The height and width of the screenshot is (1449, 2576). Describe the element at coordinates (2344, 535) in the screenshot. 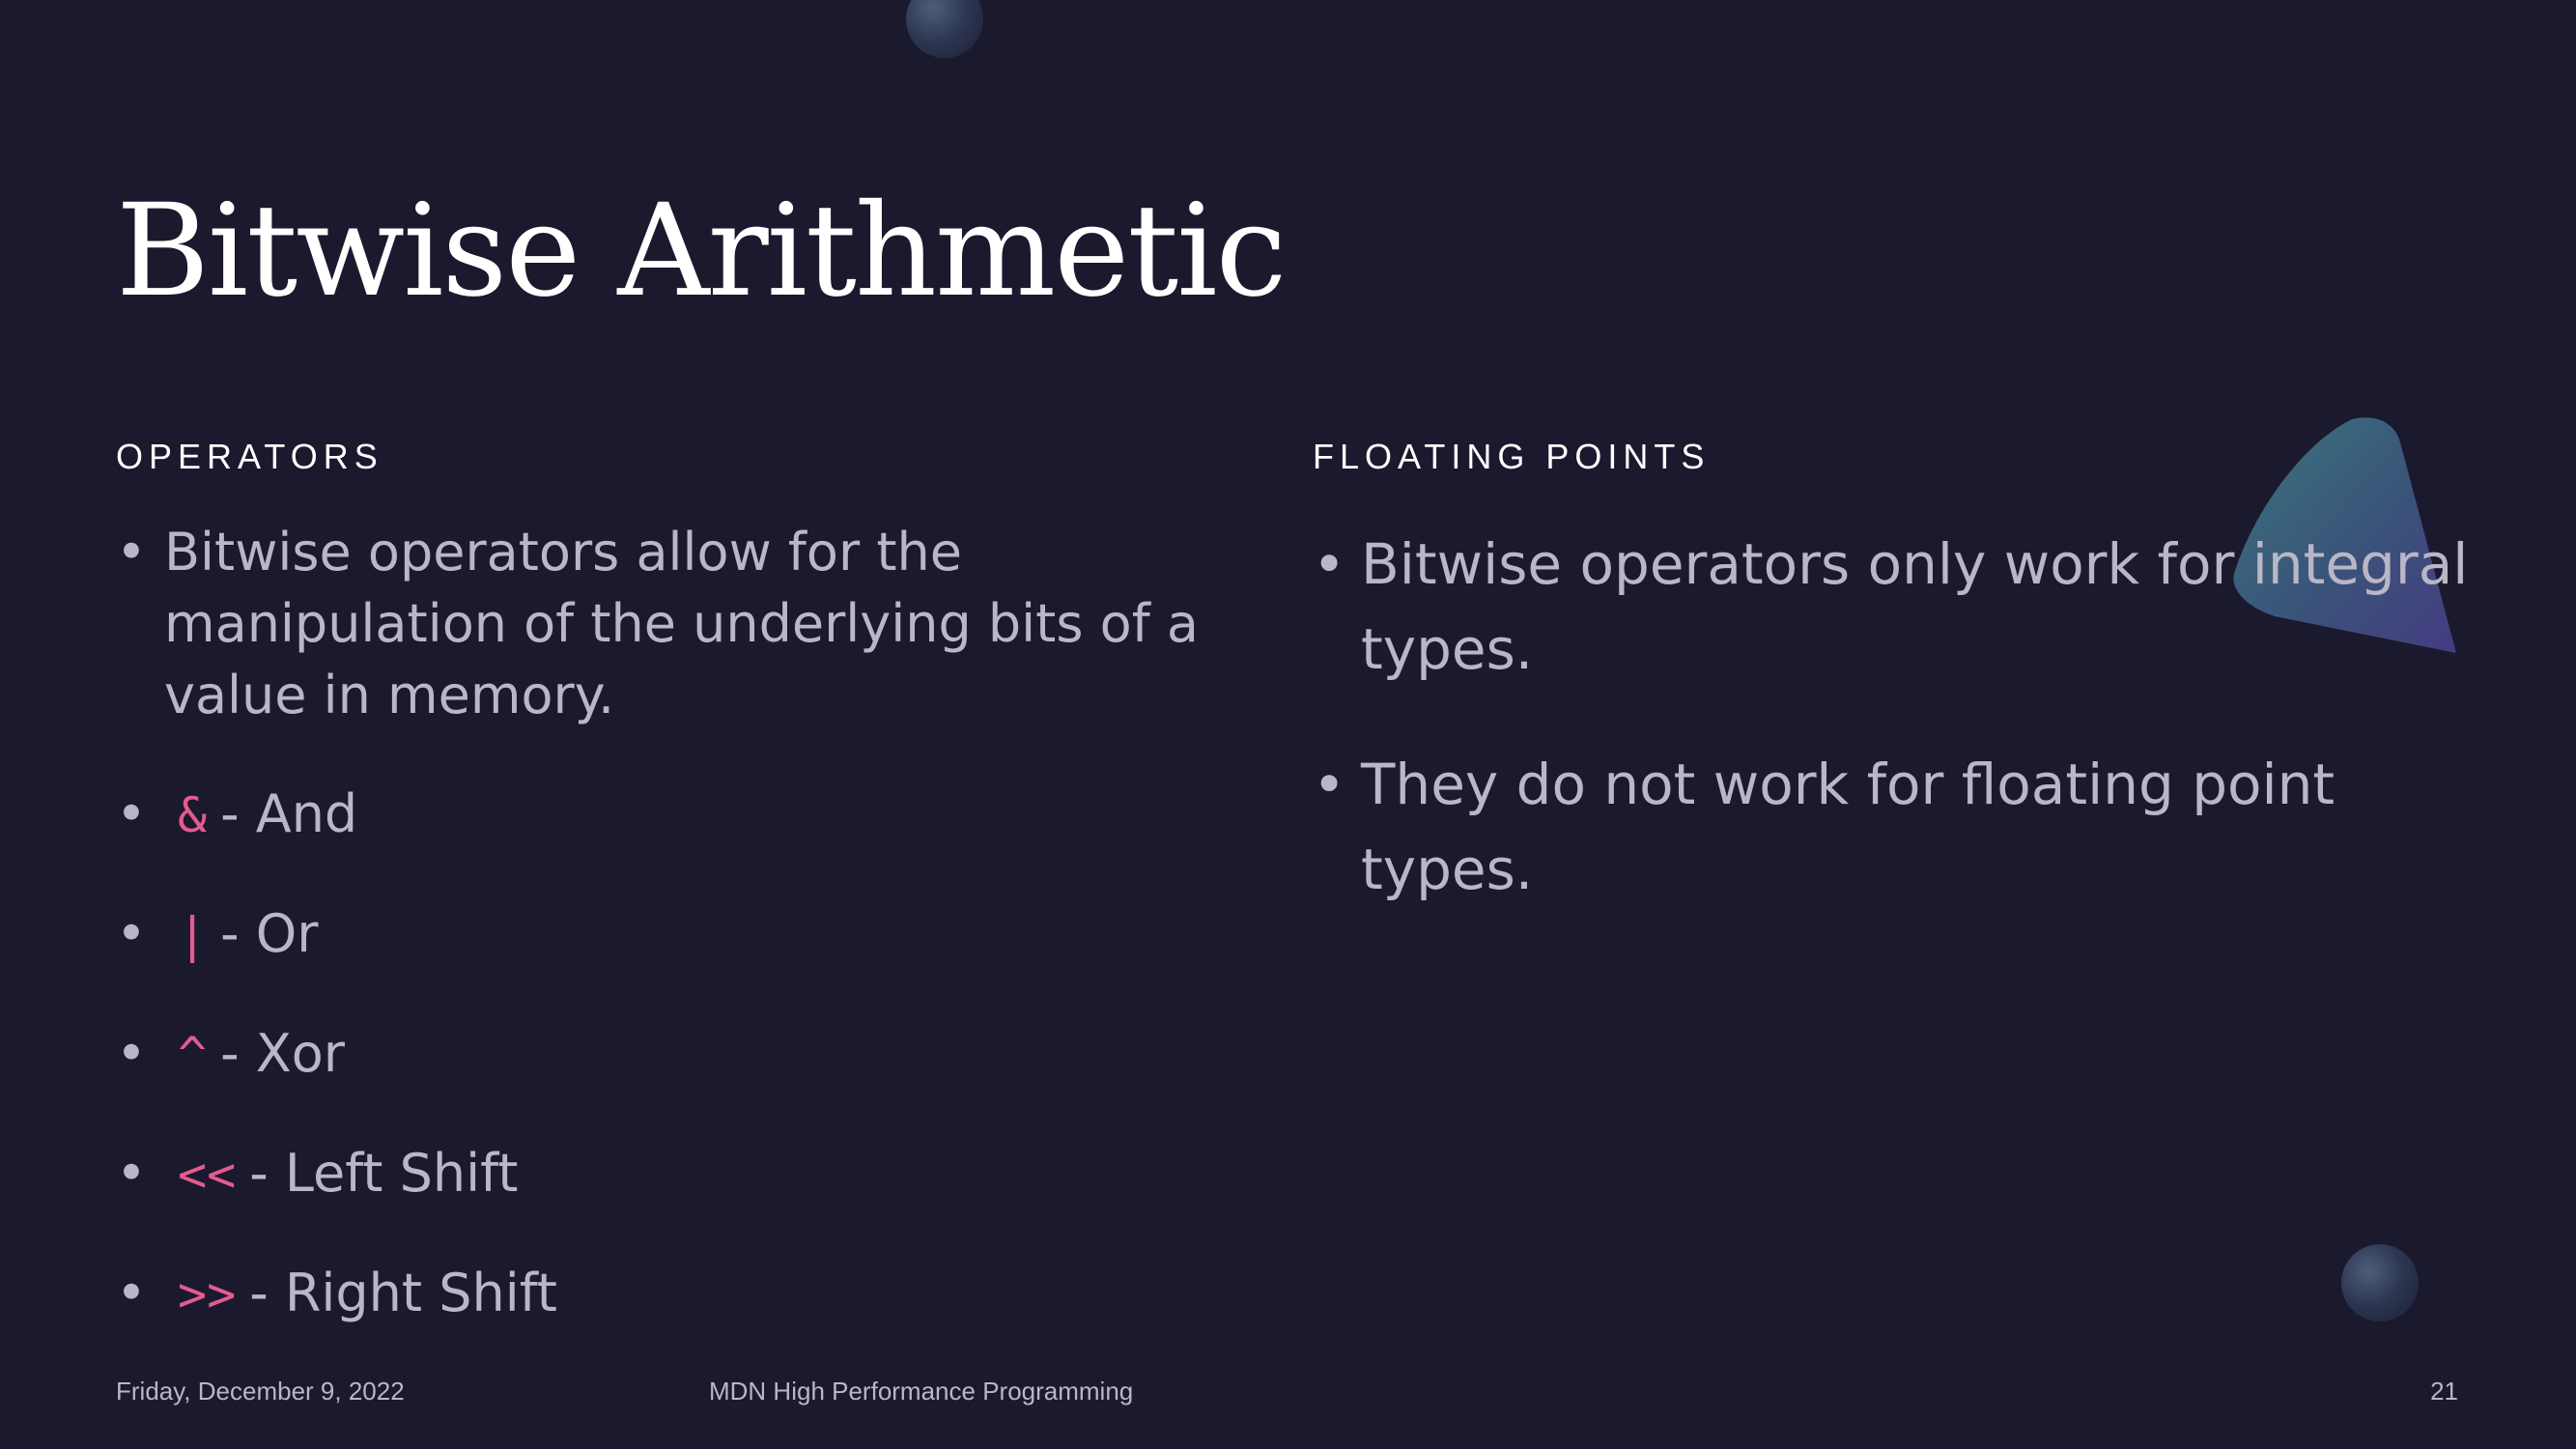

I see `decorative-cone-shape` at that location.